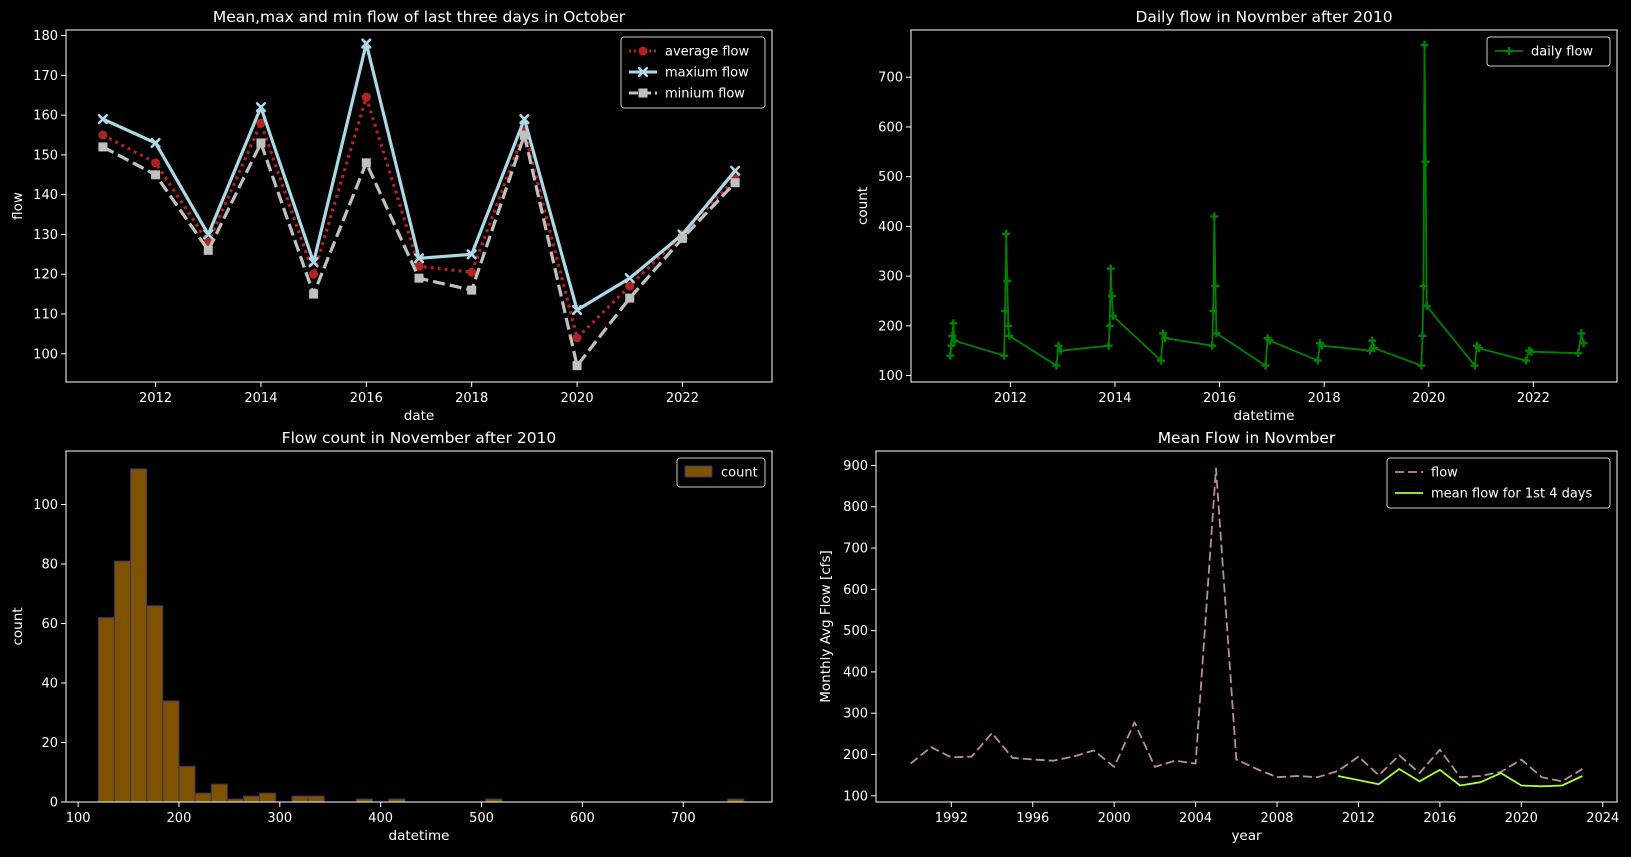 Image resolution: width=1631 pixels, height=857 pixels. I want to click on x-tick-label: 2008, so click(1276, 818).